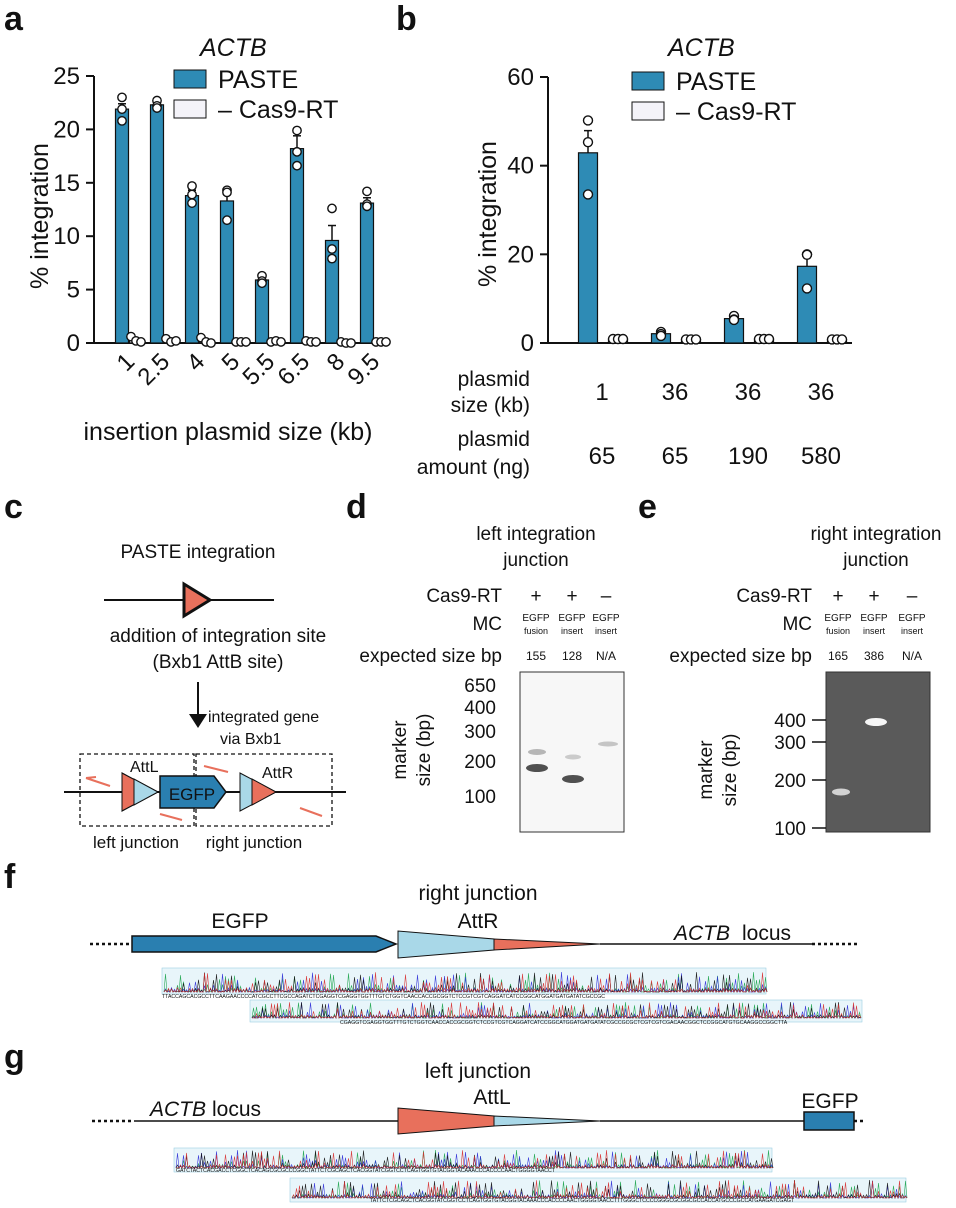  I want to click on panel-g-egfp-box, so click(829, 1121).